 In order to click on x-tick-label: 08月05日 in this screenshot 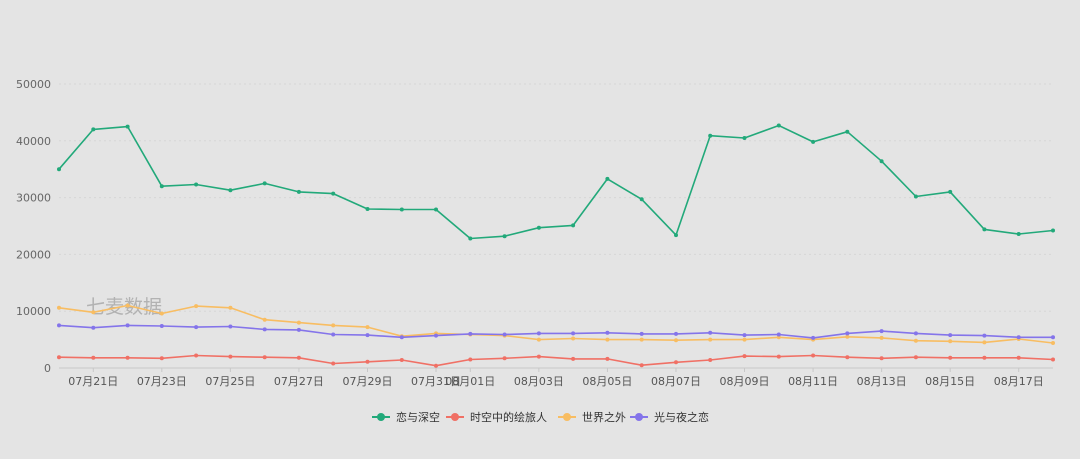, I will do `click(607, 381)`.